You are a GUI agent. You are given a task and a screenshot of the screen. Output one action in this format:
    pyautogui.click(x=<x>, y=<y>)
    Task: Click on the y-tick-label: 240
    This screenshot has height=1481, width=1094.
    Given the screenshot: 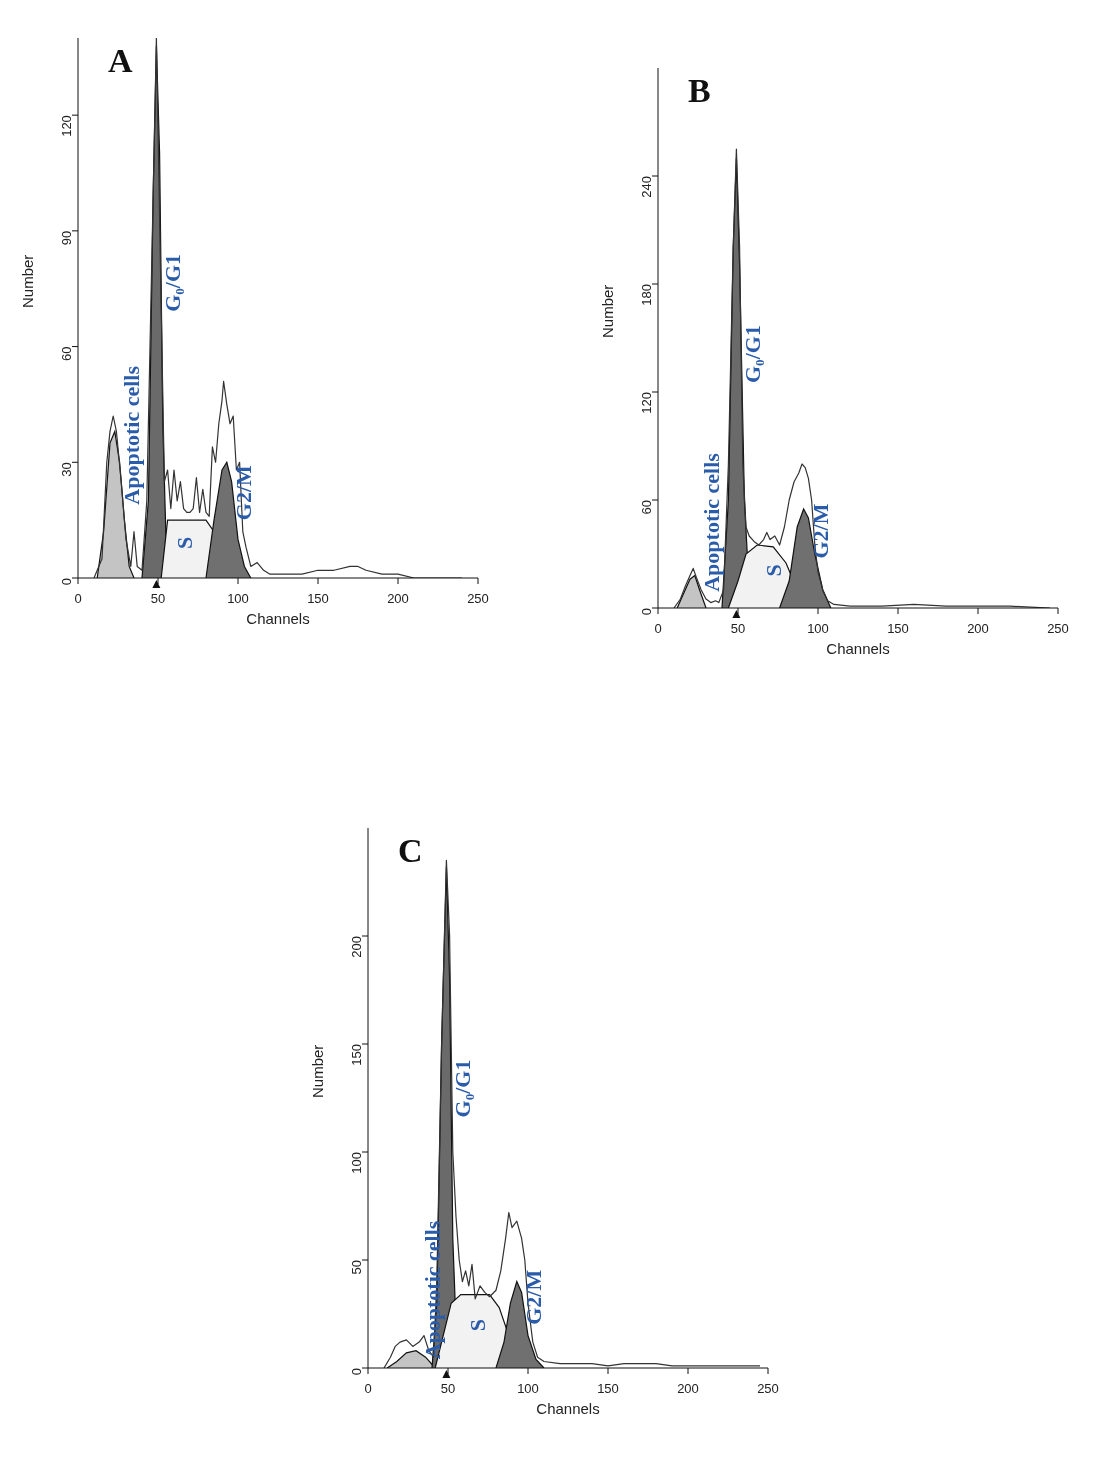 What is the action you would take?
    pyautogui.click(x=646, y=187)
    